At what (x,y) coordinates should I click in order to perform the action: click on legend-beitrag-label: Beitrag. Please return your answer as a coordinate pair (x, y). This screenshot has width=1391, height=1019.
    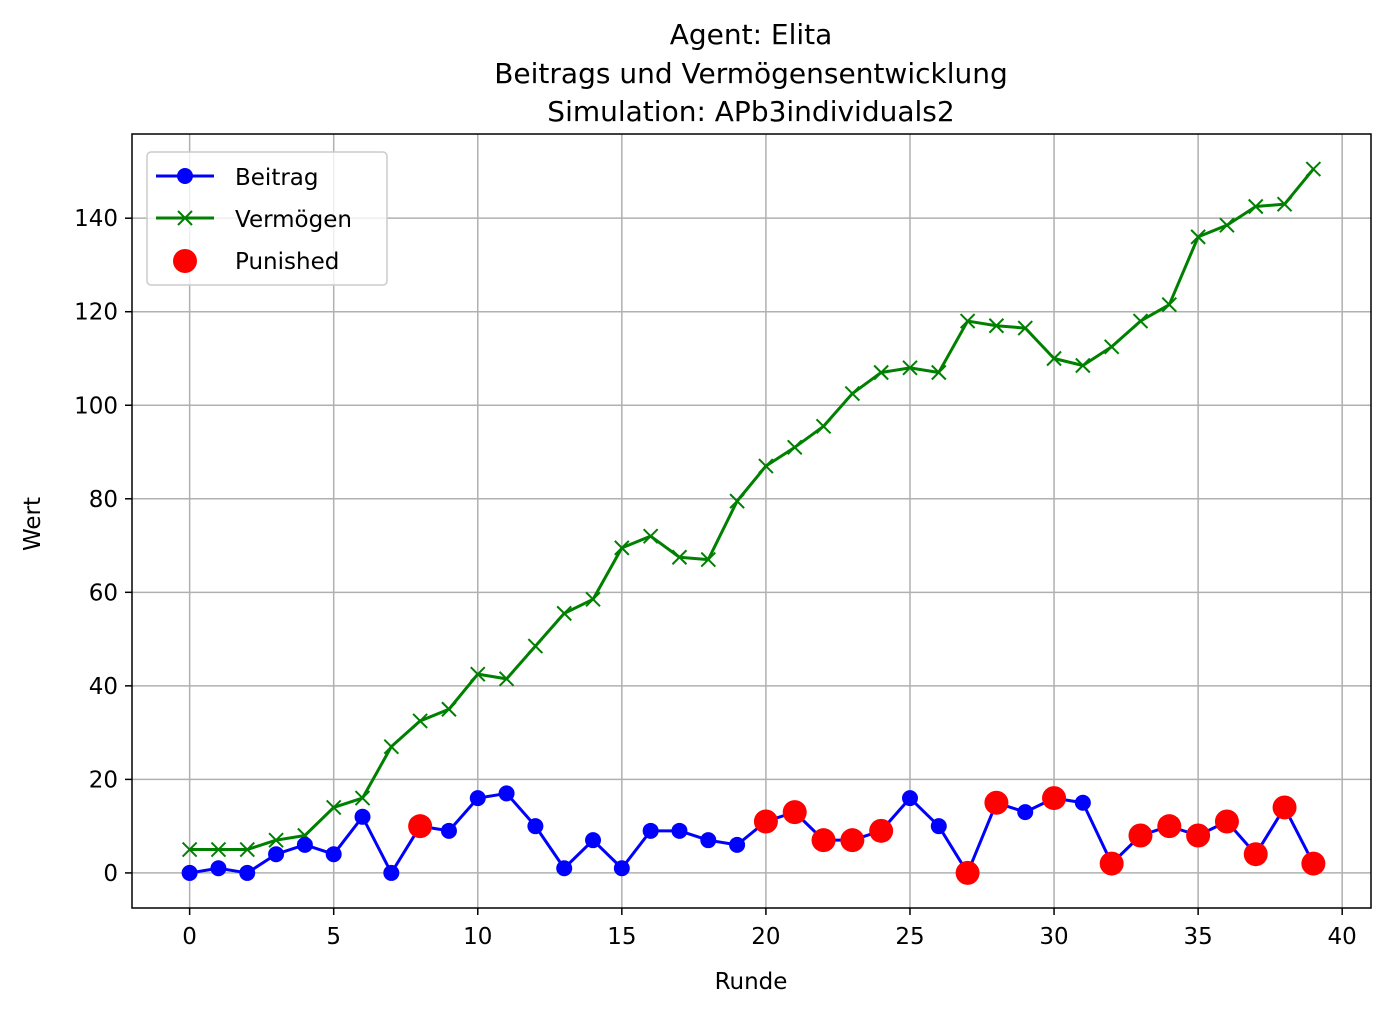
    Looking at the image, I should click on (277, 178).